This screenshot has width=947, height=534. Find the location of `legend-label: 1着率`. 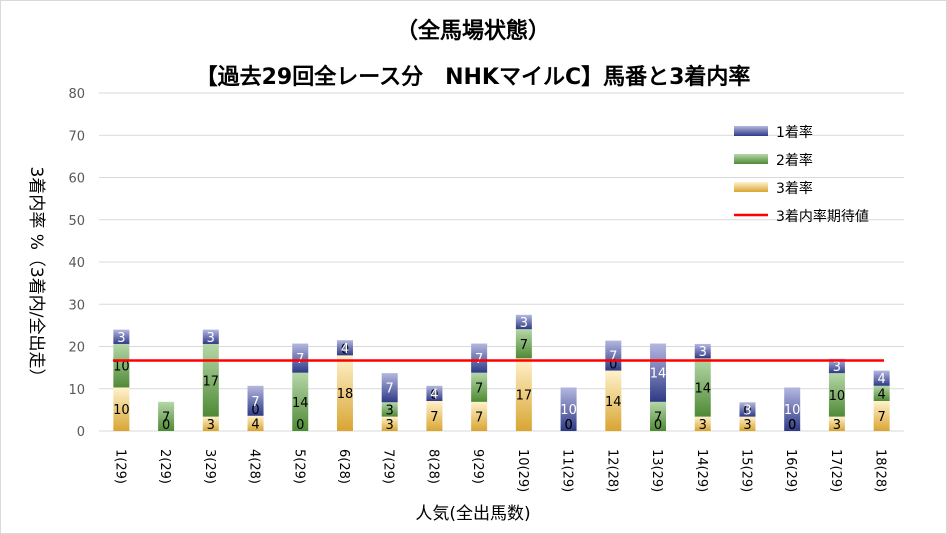

legend-label: 1着率 is located at coordinates (794, 132).